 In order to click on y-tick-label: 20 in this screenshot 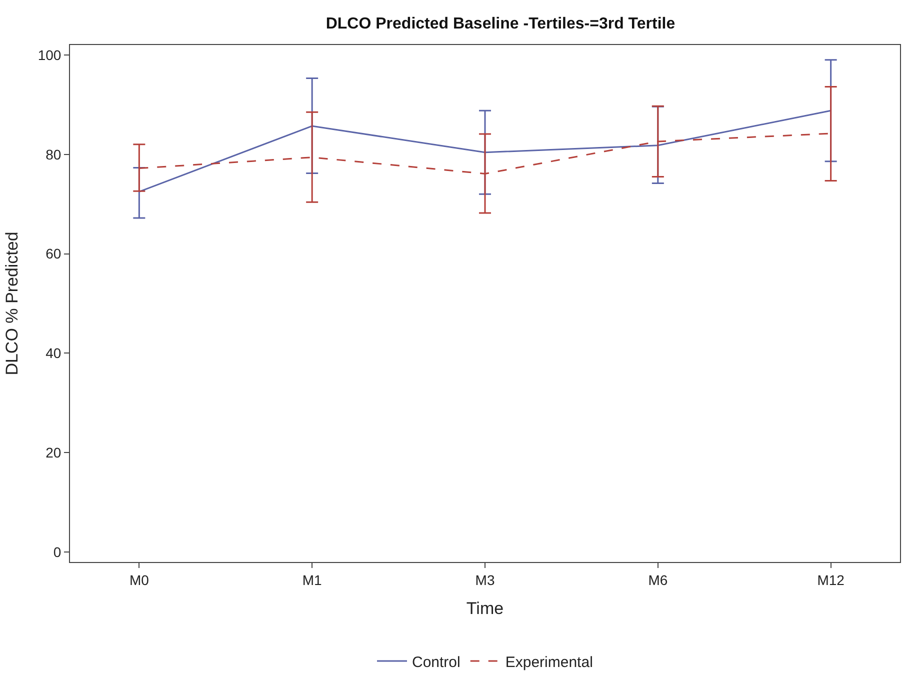, I will do `click(54, 452)`.